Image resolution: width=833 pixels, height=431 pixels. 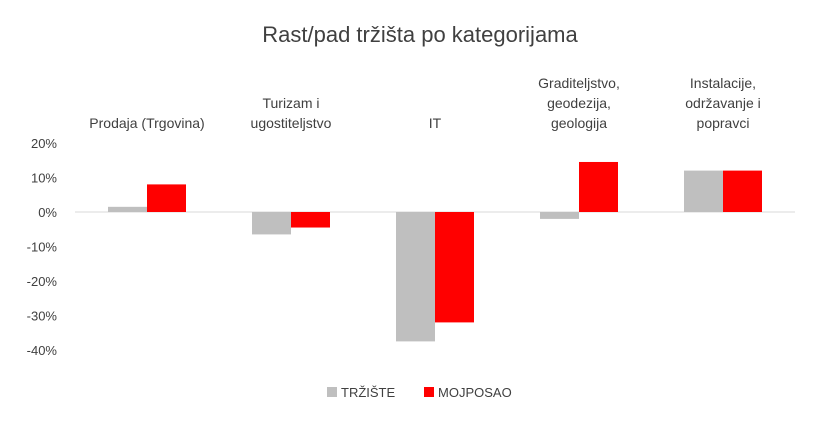 I want to click on y-tick-label: 20%, so click(x=44, y=143).